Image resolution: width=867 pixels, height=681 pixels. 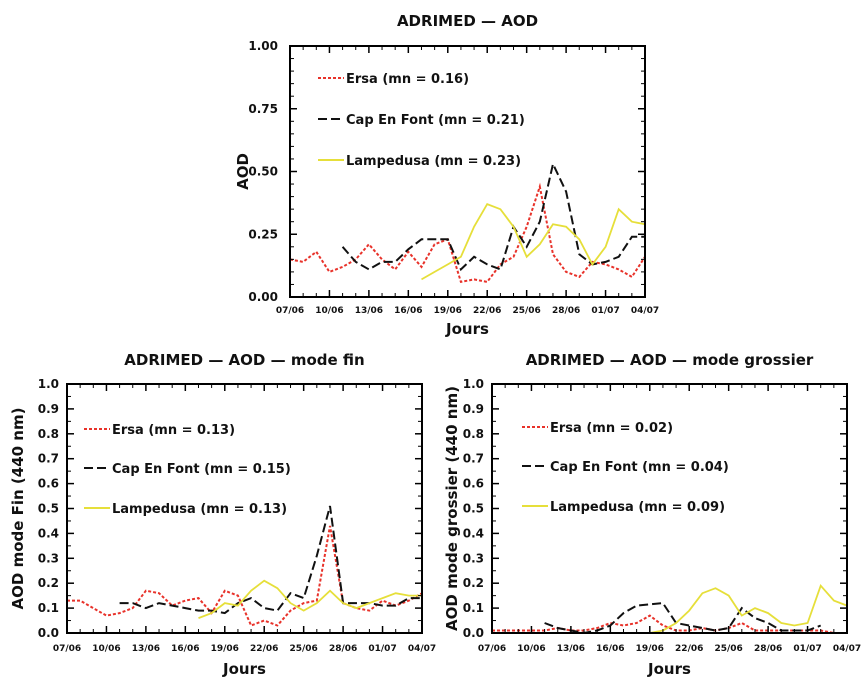 I want to click on legend-label: Lampedusa (mn = 0.23), so click(x=433, y=161).